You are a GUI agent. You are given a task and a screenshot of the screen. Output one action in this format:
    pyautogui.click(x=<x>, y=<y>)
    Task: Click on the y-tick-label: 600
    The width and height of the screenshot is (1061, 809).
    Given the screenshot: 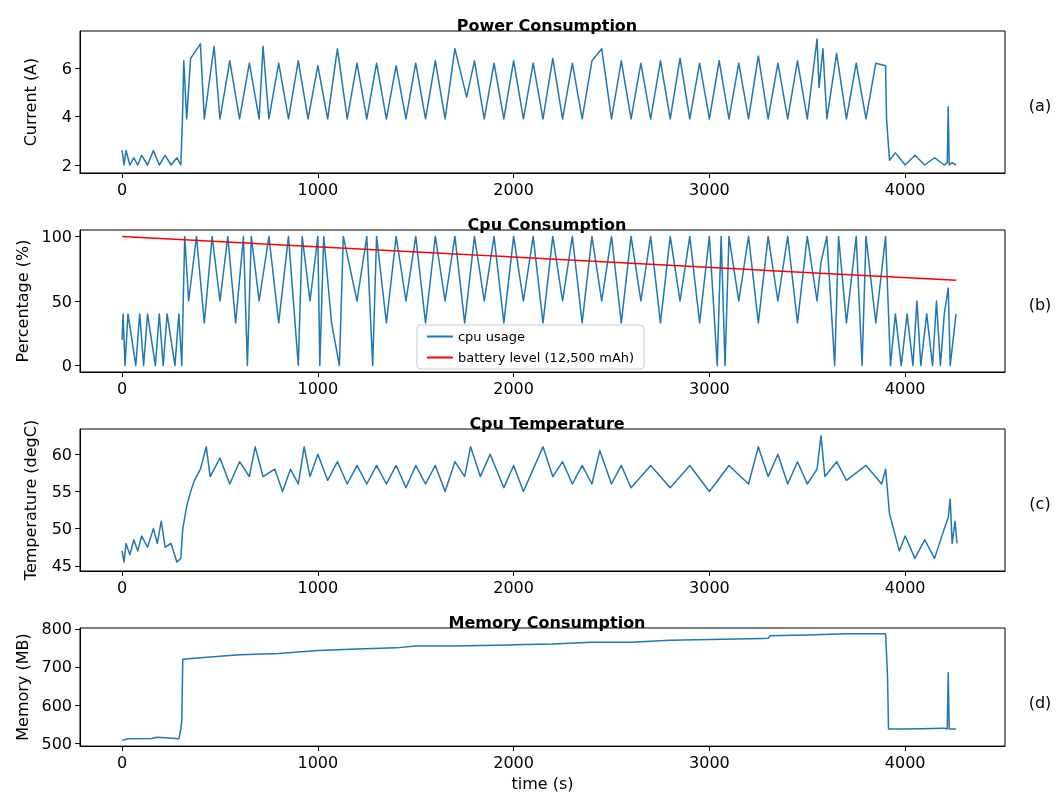 What is the action you would take?
    pyautogui.click(x=56, y=705)
    